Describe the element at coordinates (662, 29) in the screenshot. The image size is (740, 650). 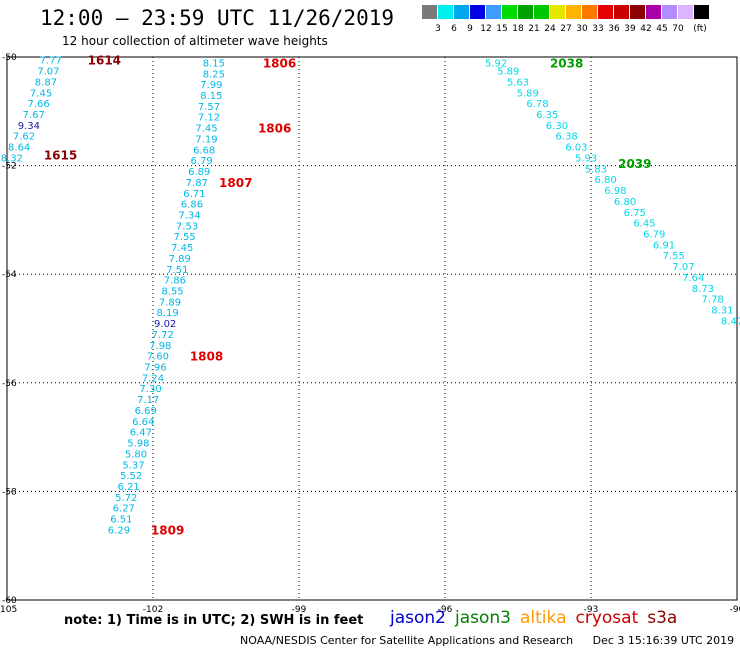
I see `scale-label: 45` at that location.